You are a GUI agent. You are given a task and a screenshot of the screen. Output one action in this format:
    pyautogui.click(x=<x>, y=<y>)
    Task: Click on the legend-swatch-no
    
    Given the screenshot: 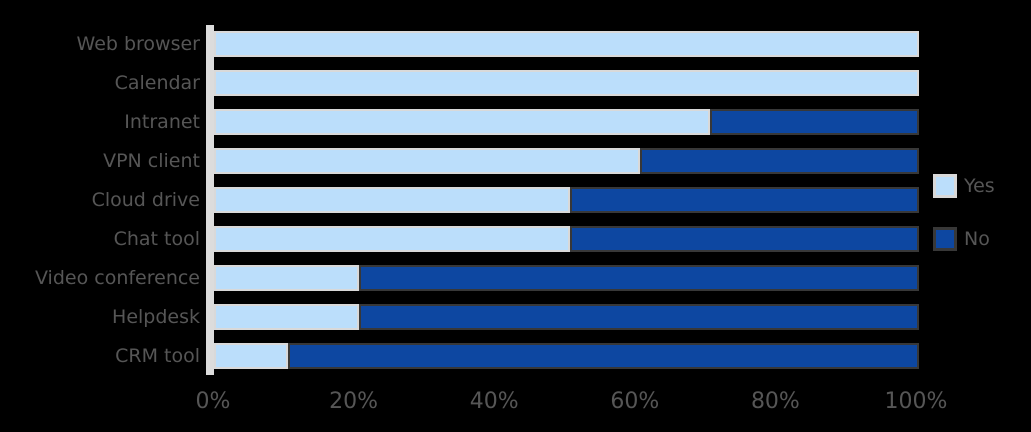 What is the action you would take?
    pyautogui.click(x=945, y=239)
    